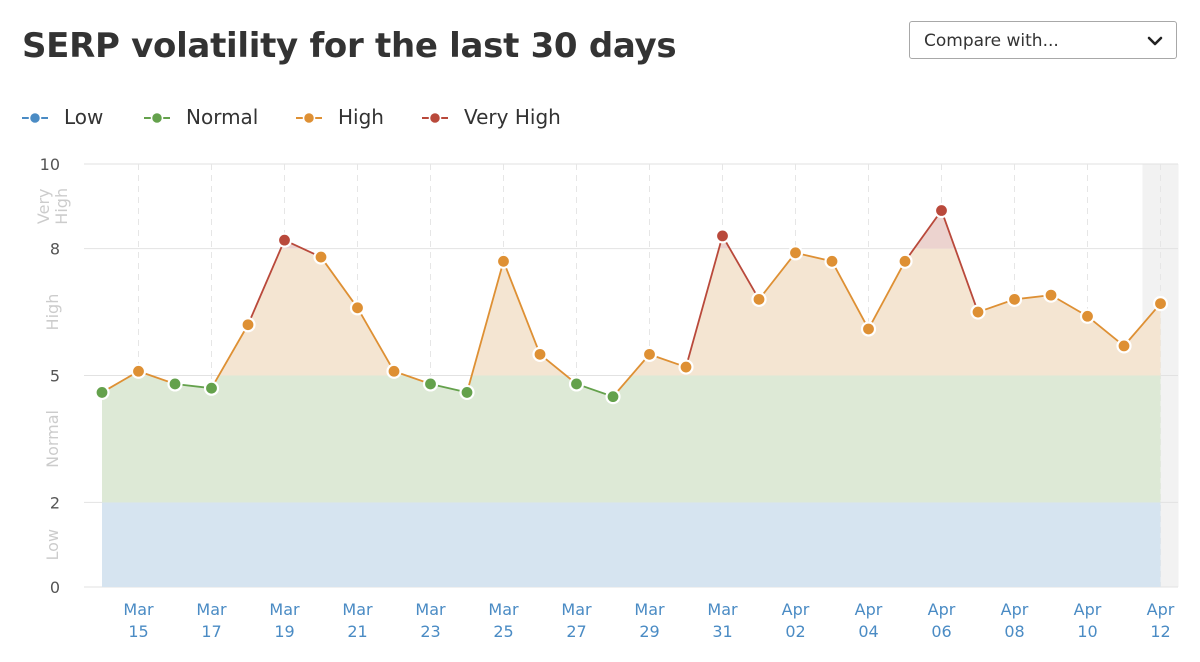 This screenshot has width=1200, height=662. Describe the element at coordinates (52, 545) in the screenshot. I see `band-label-low: Low` at that location.